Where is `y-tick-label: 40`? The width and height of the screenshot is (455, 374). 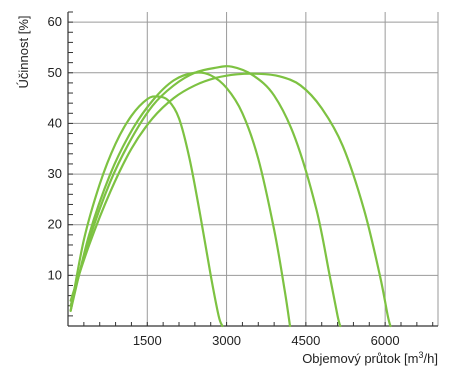 y-tick-label: 40 is located at coordinates (55, 122).